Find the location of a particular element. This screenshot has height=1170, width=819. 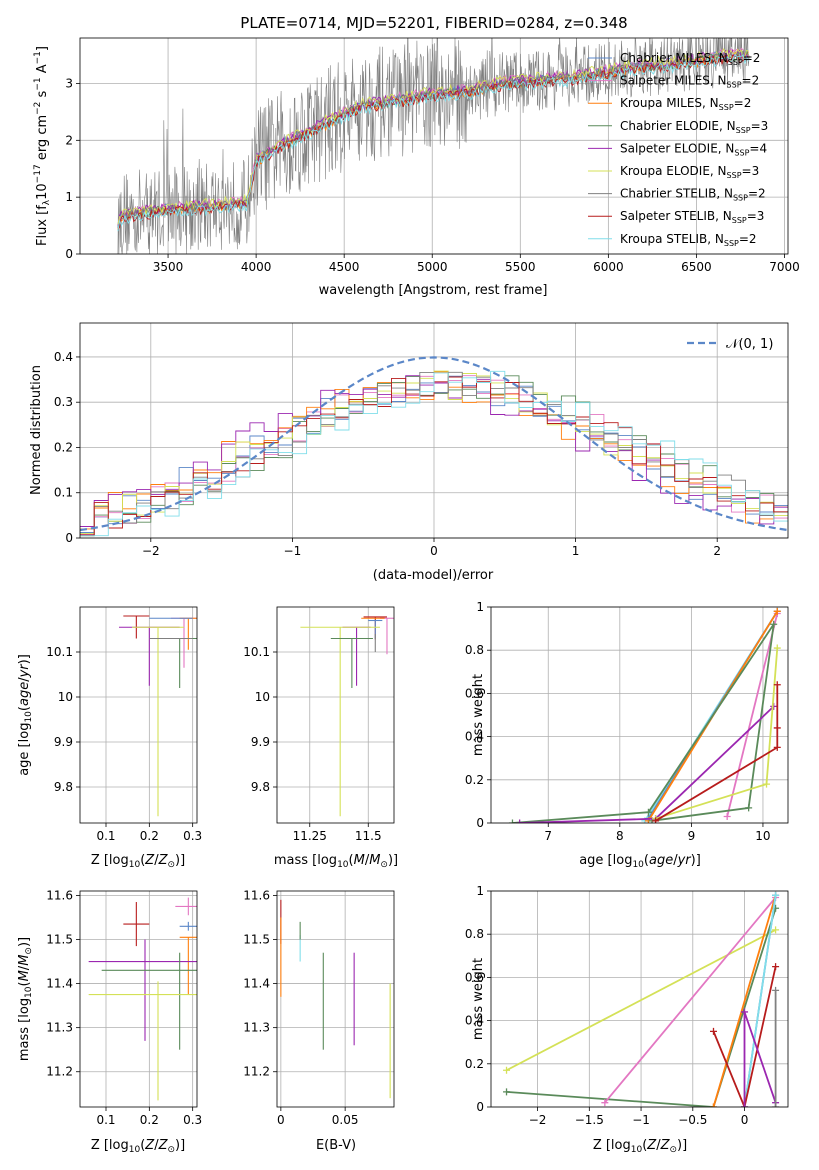

mass-vs-z-ticks: 0.1 0.2 0.3 11.2 11.3 11.4 11.5 11.6 is located at coordinates (124, 1007).